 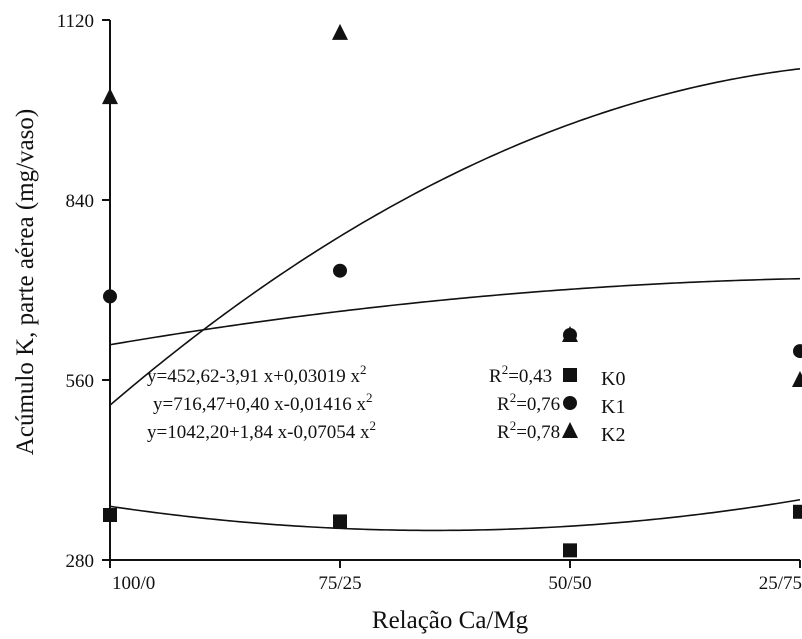 What do you see at coordinates (80, 201) in the screenshot?
I see `y-tick-label: 840` at bounding box center [80, 201].